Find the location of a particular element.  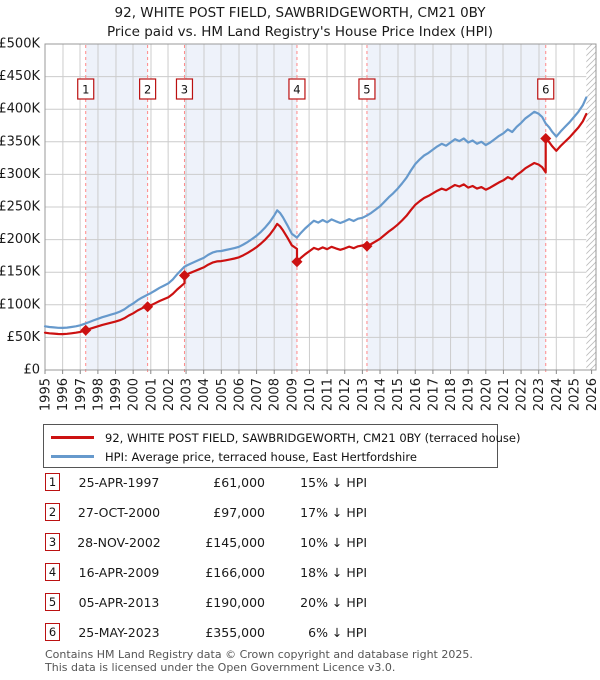

sale-number-badge: 4 is located at coordinates (52, 572).